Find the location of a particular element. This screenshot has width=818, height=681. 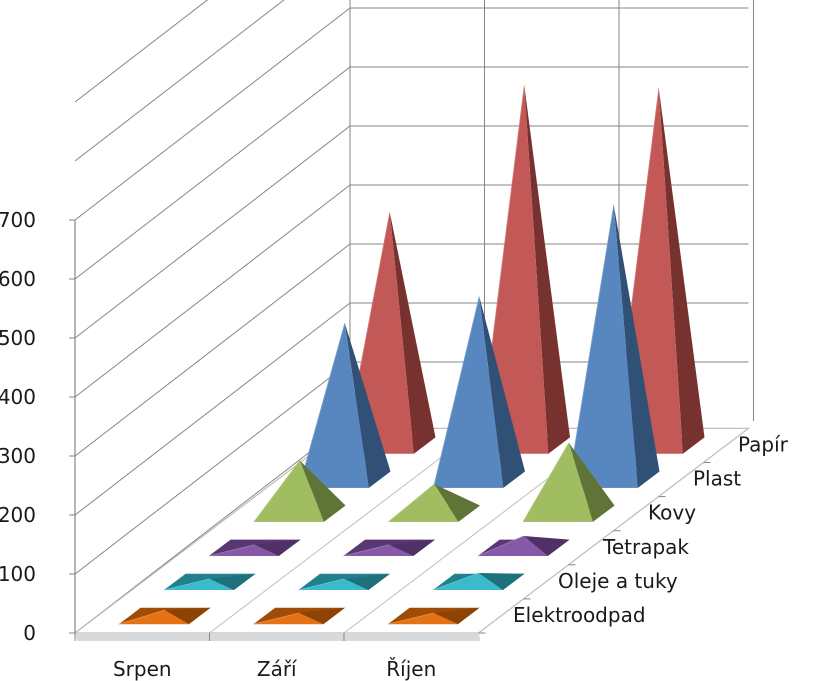

category-label: Říjen is located at coordinates (411, 669).